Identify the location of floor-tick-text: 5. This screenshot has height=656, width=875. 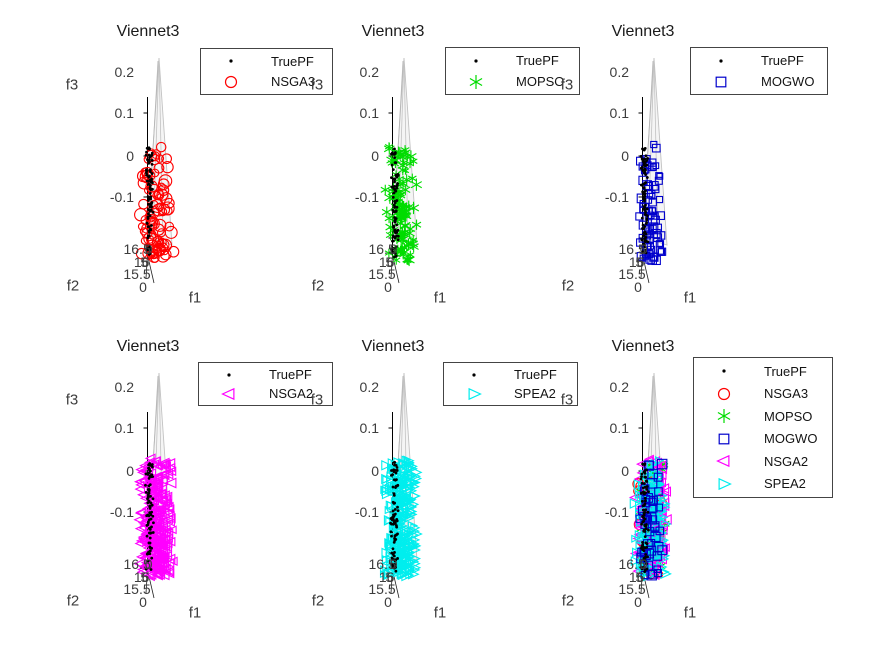
(389, 577).